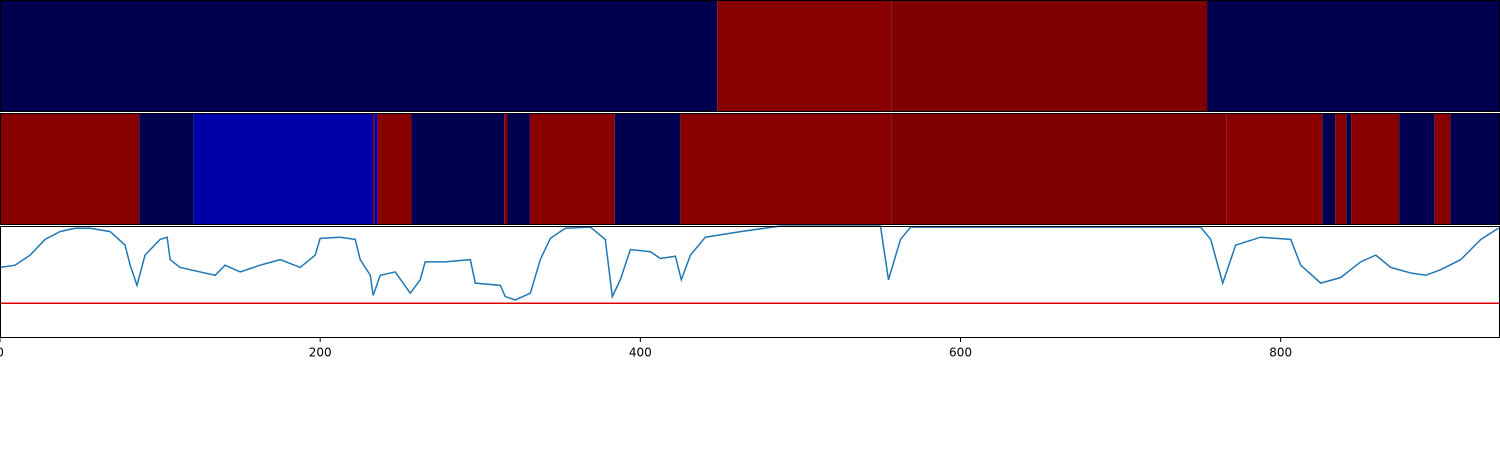 The width and height of the screenshot is (1500, 450). I want to click on x-tick-label: 0, so click(2, 353).